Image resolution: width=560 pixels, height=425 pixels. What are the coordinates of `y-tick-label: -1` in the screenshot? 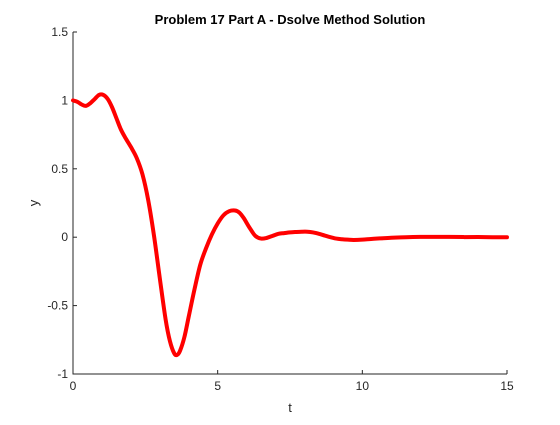 It's located at (62, 374).